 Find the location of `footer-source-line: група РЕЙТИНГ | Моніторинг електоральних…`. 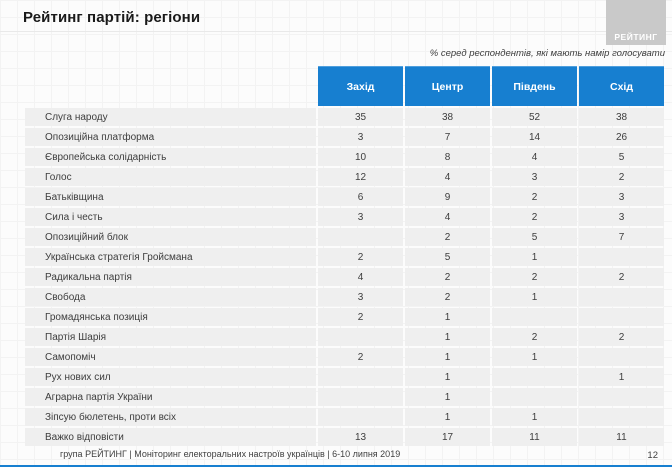

footer-source-line: група РЕЙТИНГ | Моніторинг електоральних… is located at coordinates (230, 454).